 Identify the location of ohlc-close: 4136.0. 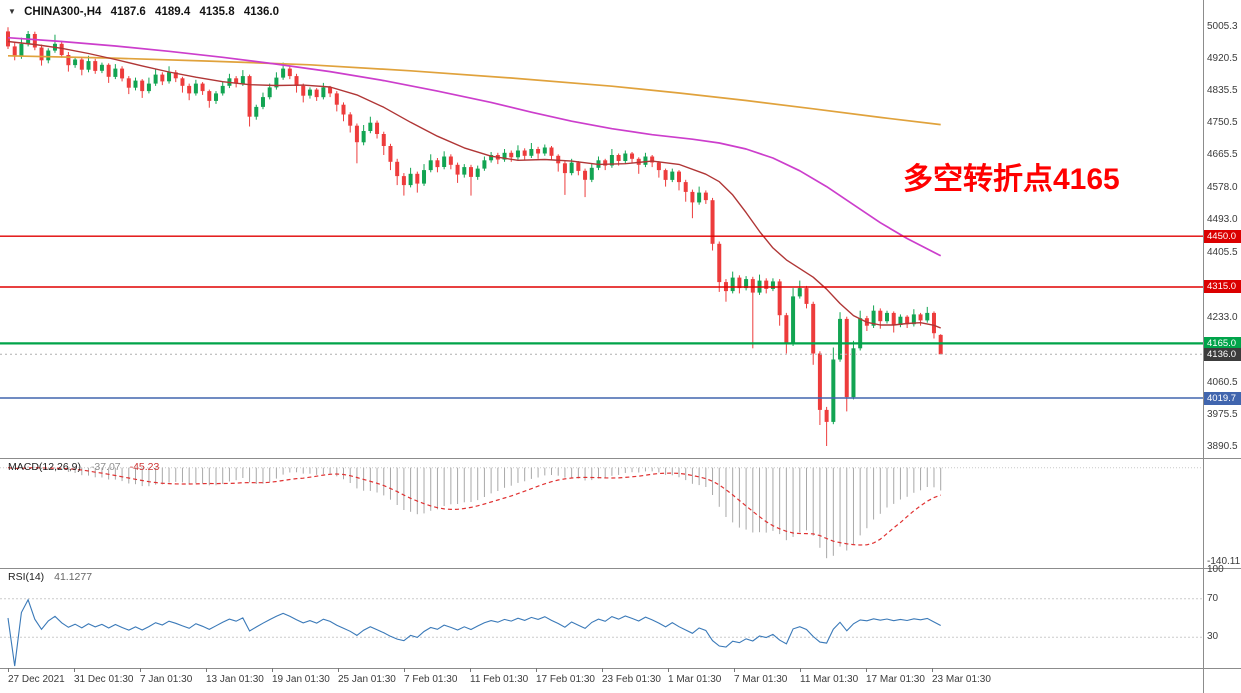
(261, 12).